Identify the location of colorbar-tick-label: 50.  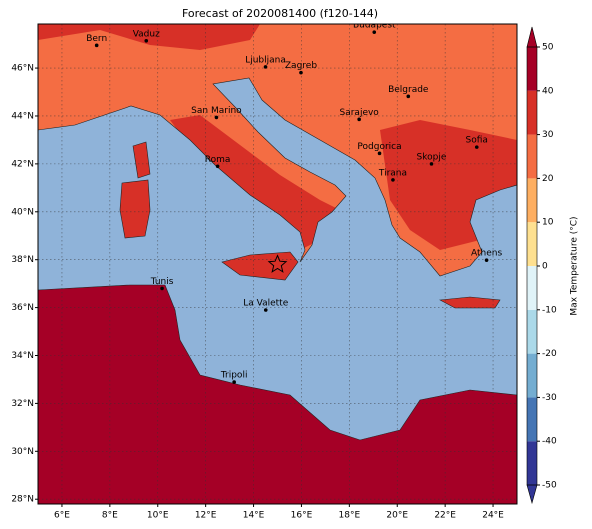
(548, 48).